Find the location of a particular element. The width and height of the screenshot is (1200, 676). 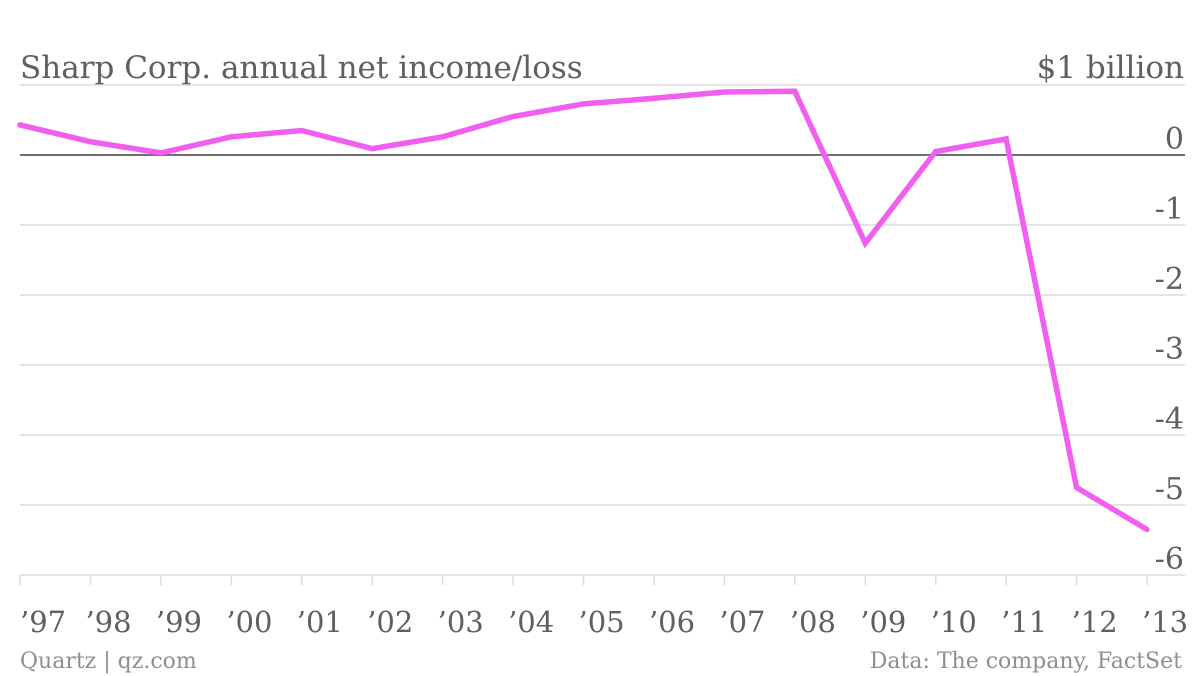

x-tick-label: ’12 is located at coordinates (1095, 622).